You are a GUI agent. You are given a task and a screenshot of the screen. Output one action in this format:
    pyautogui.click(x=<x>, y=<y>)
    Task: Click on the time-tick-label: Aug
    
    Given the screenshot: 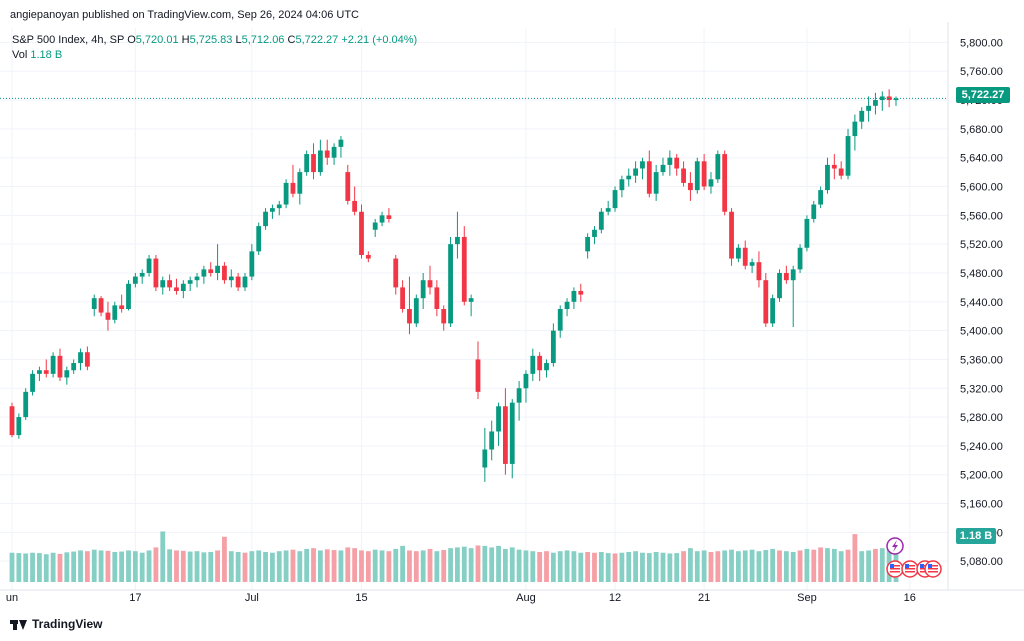 What is the action you would take?
    pyautogui.click(x=526, y=598)
    